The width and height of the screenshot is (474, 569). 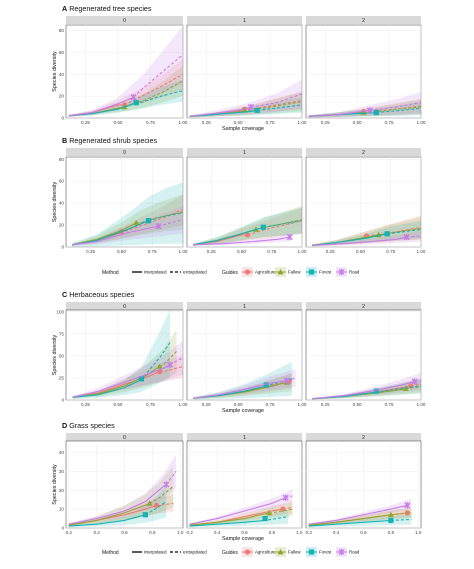 What do you see at coordinates (136, 222) in the screenshot?
I see `observed-point-fallow` at bounding box center [136, 222].